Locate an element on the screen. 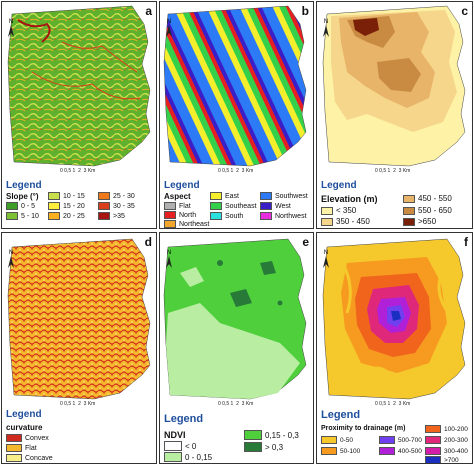  curvature-map is located at coordinates (79, 319).